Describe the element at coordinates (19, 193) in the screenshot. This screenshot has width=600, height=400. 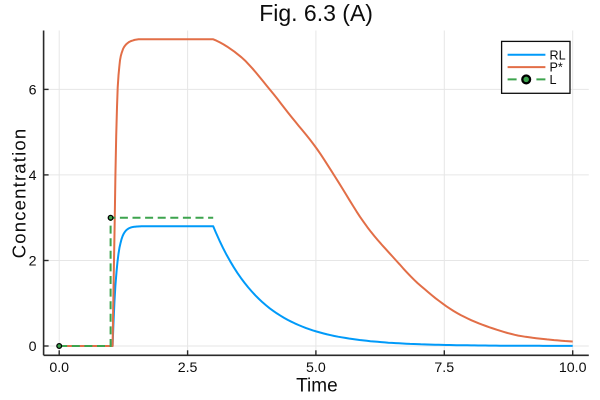
I see `svg-text: Concentration` at that location.